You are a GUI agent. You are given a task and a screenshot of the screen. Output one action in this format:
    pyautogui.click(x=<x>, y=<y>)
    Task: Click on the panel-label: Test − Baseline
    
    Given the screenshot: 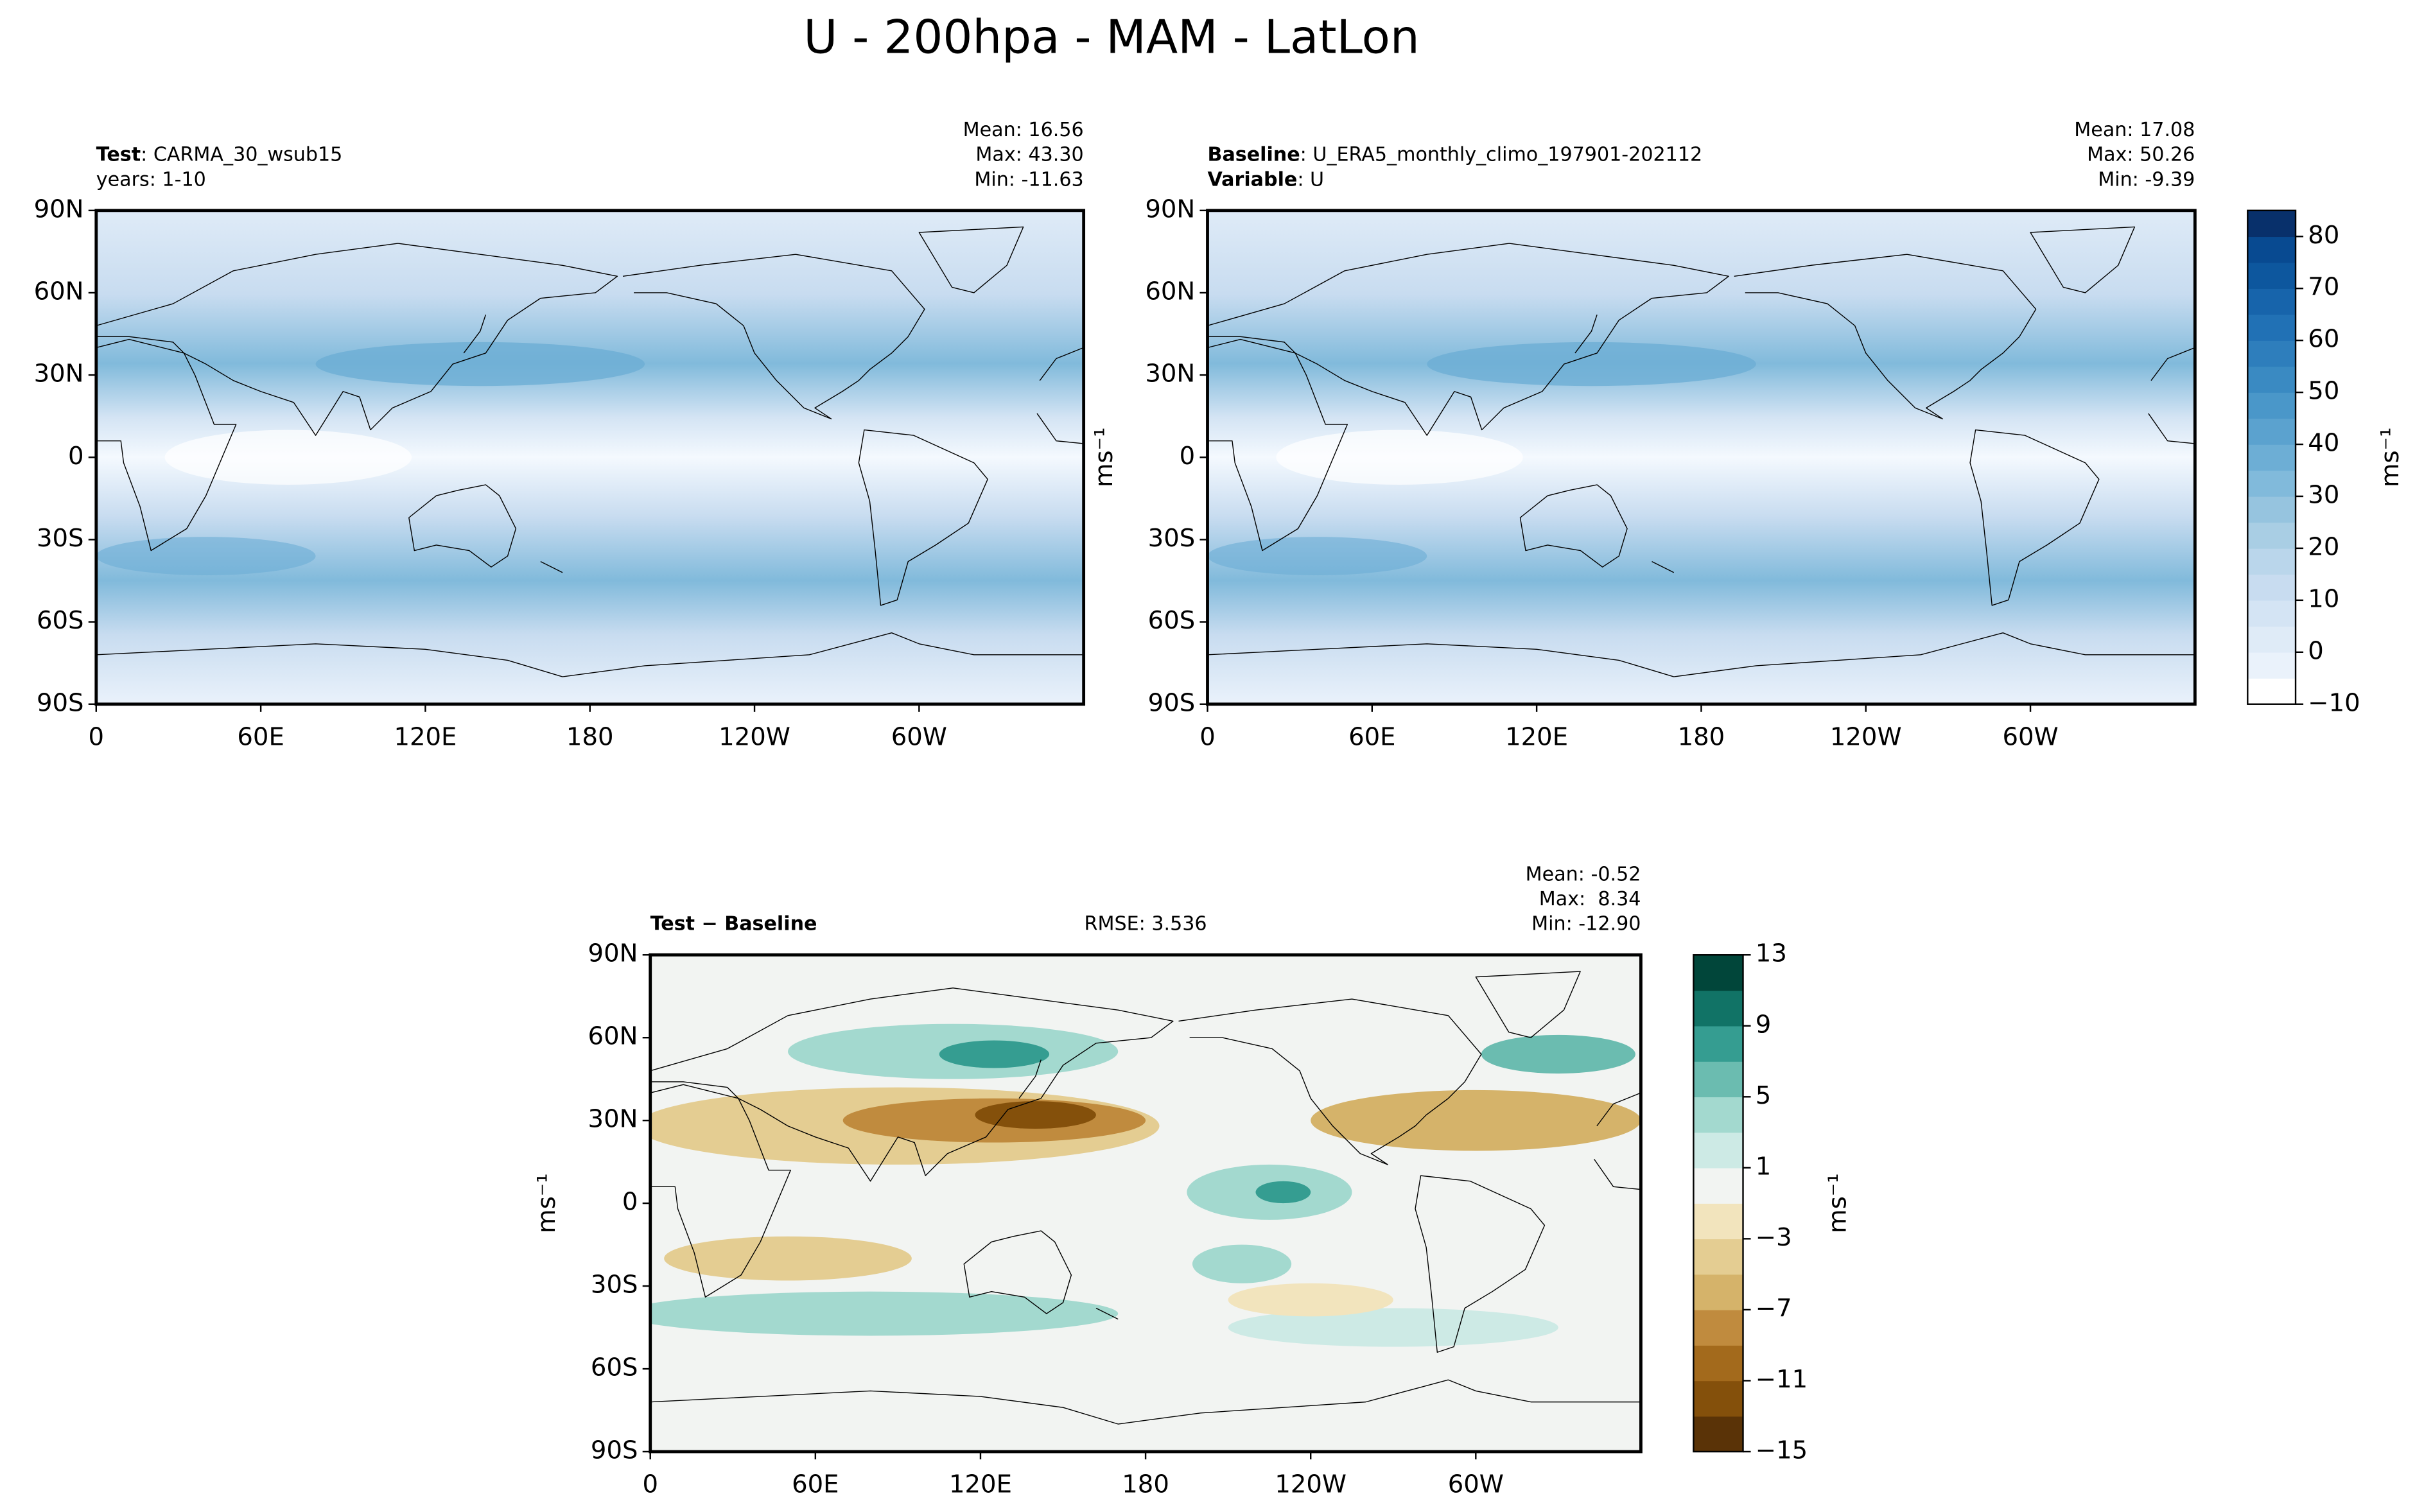 What is the action you would take?
    pyautogui.click(x=733, y=924)
    